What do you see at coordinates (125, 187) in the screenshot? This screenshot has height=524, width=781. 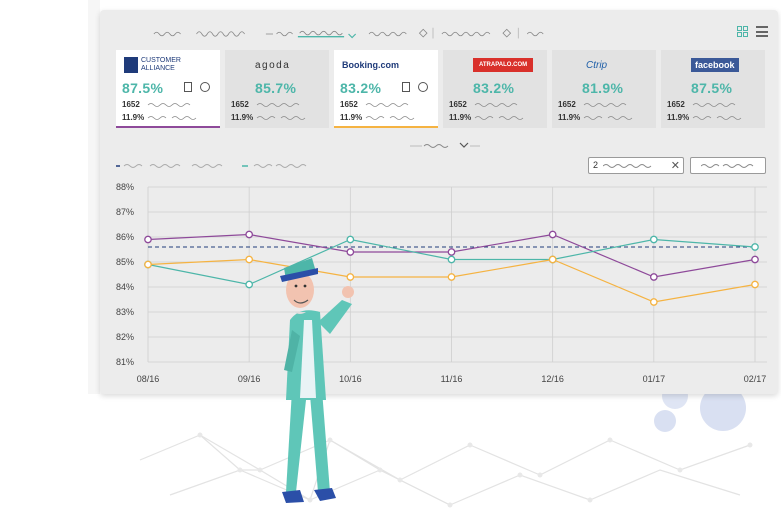 I see `y-tick-label: 88%` at bounding box center [125, 187].